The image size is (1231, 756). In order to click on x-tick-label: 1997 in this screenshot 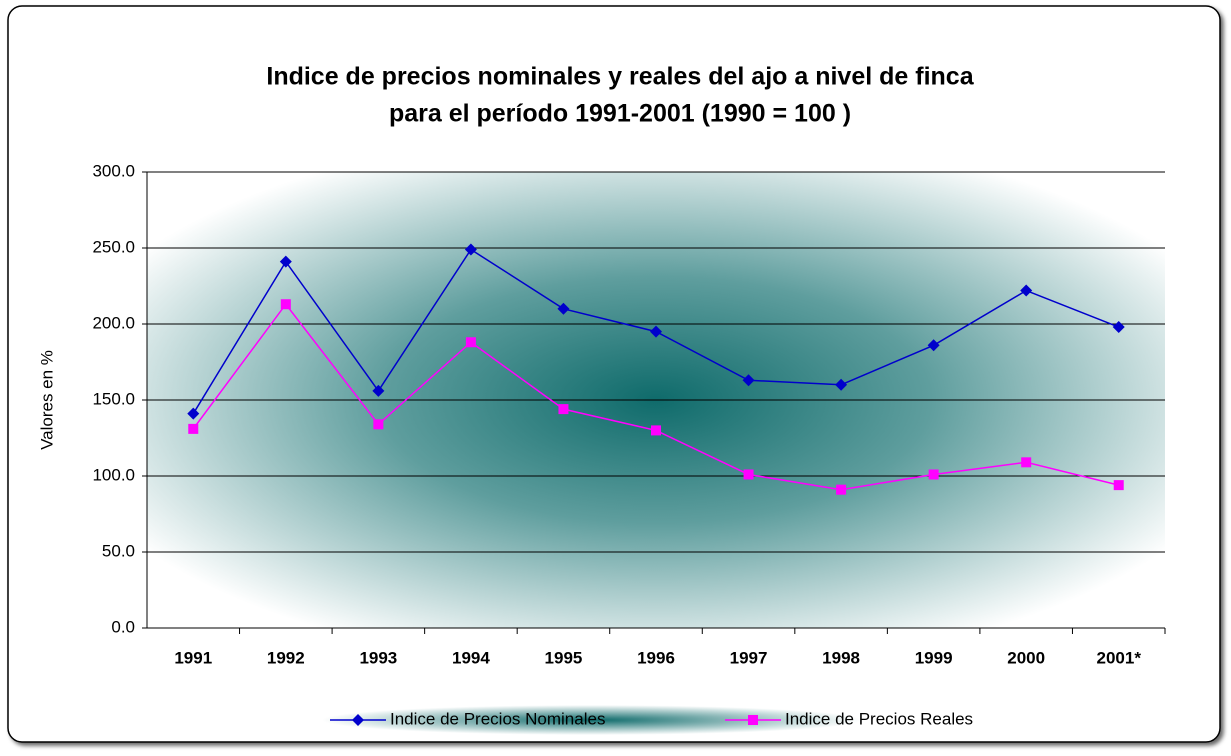, I will do `click(749, 657)`.